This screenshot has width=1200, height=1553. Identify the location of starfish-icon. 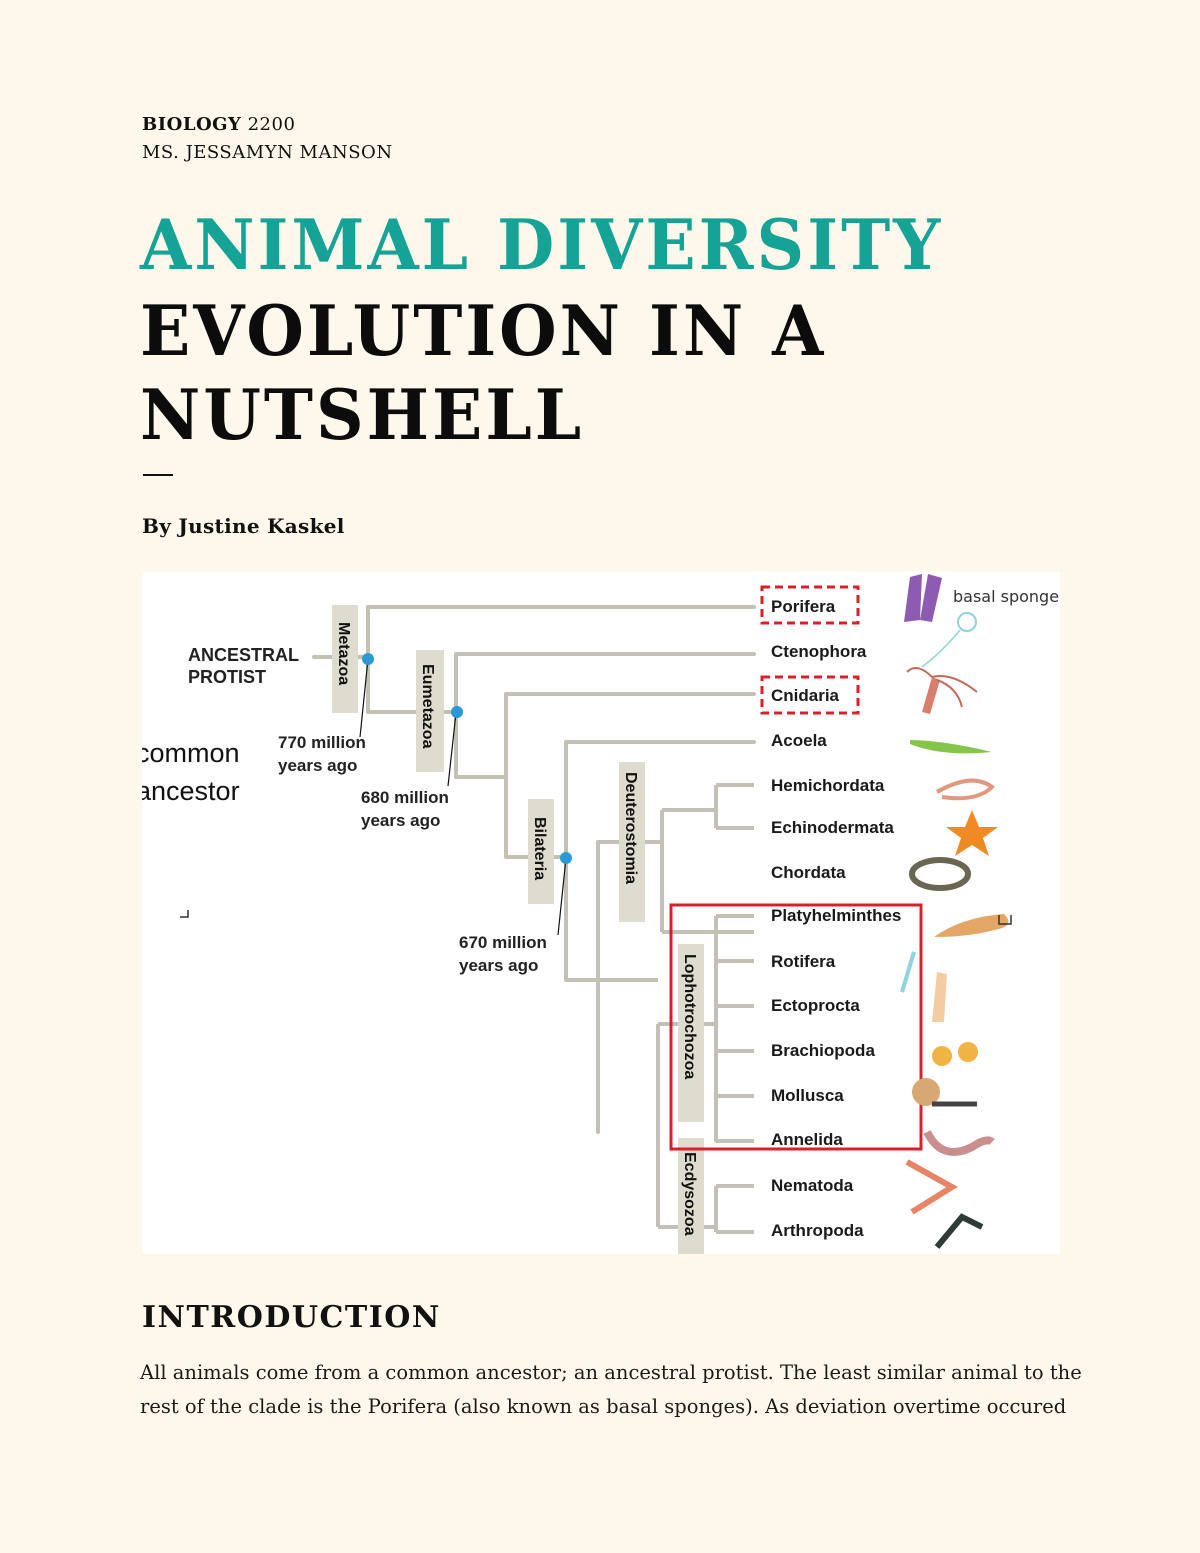
(972, 833).